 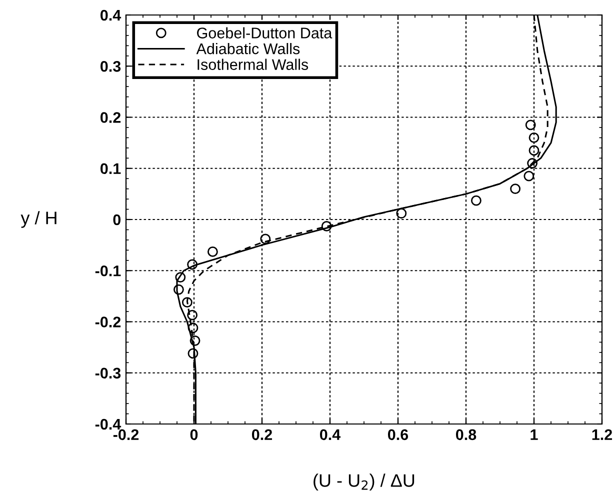 What do you see at coordinates (248, 48) in the screenshot?
I see `legend-label: Adiabatic Walls` at bounding box center [248, 48].